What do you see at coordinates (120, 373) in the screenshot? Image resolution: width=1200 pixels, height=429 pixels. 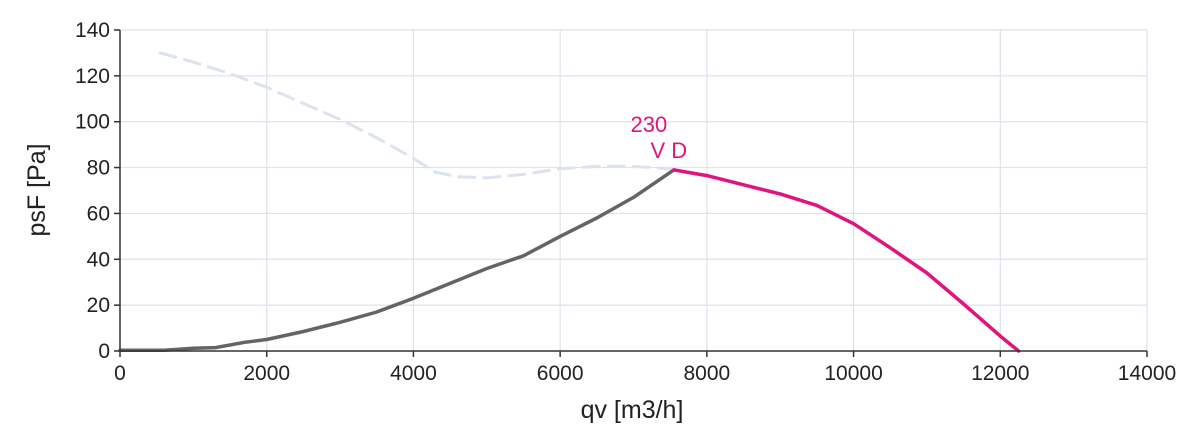 I see `x-tick-label: 0` at bounding box center [120, 373].